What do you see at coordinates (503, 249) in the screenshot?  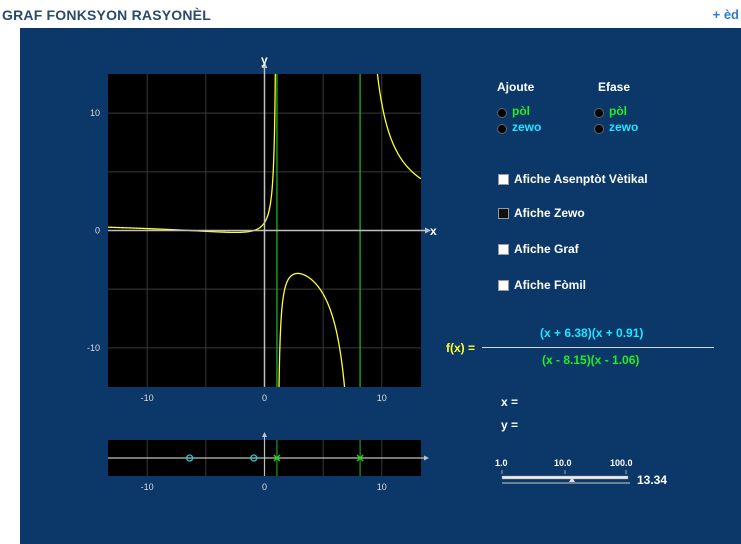 I see `show-graph-checkbox` at bounding box center [503, 249].